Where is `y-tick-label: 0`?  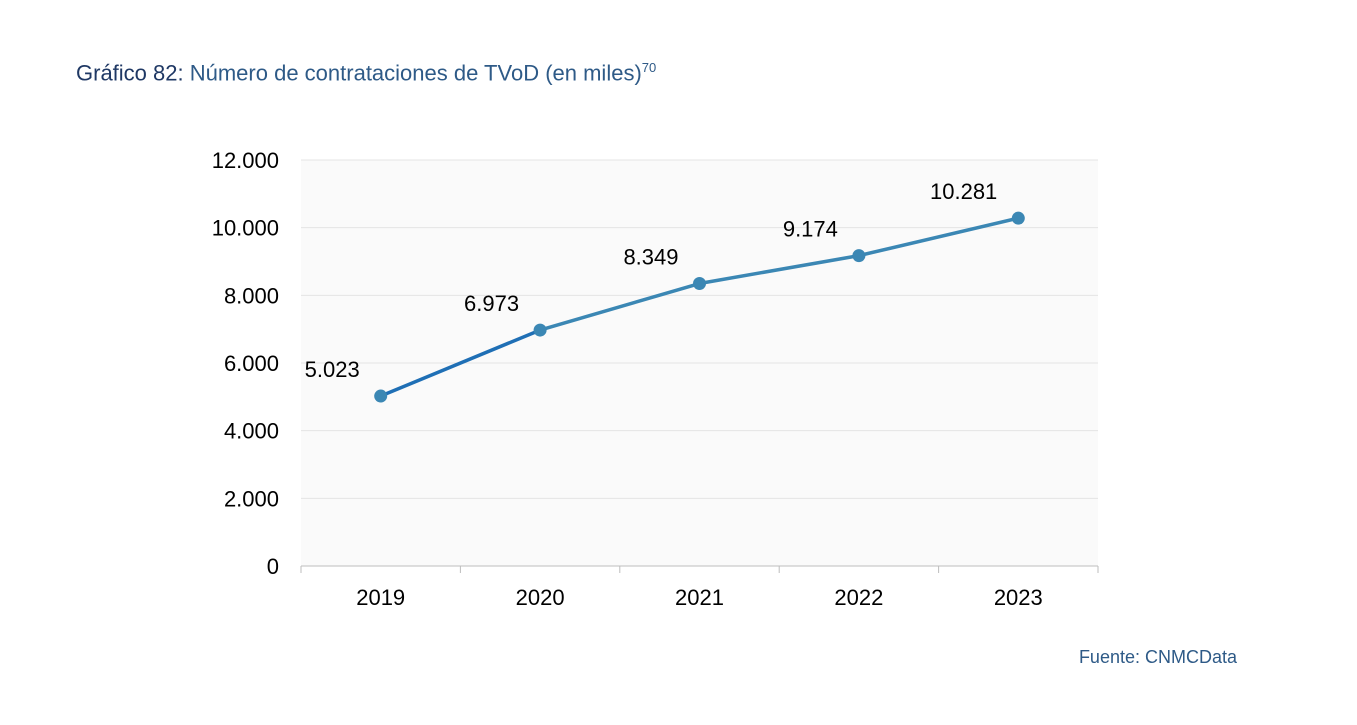
y-tick-label: 0 is located at coordinates (273, 566).